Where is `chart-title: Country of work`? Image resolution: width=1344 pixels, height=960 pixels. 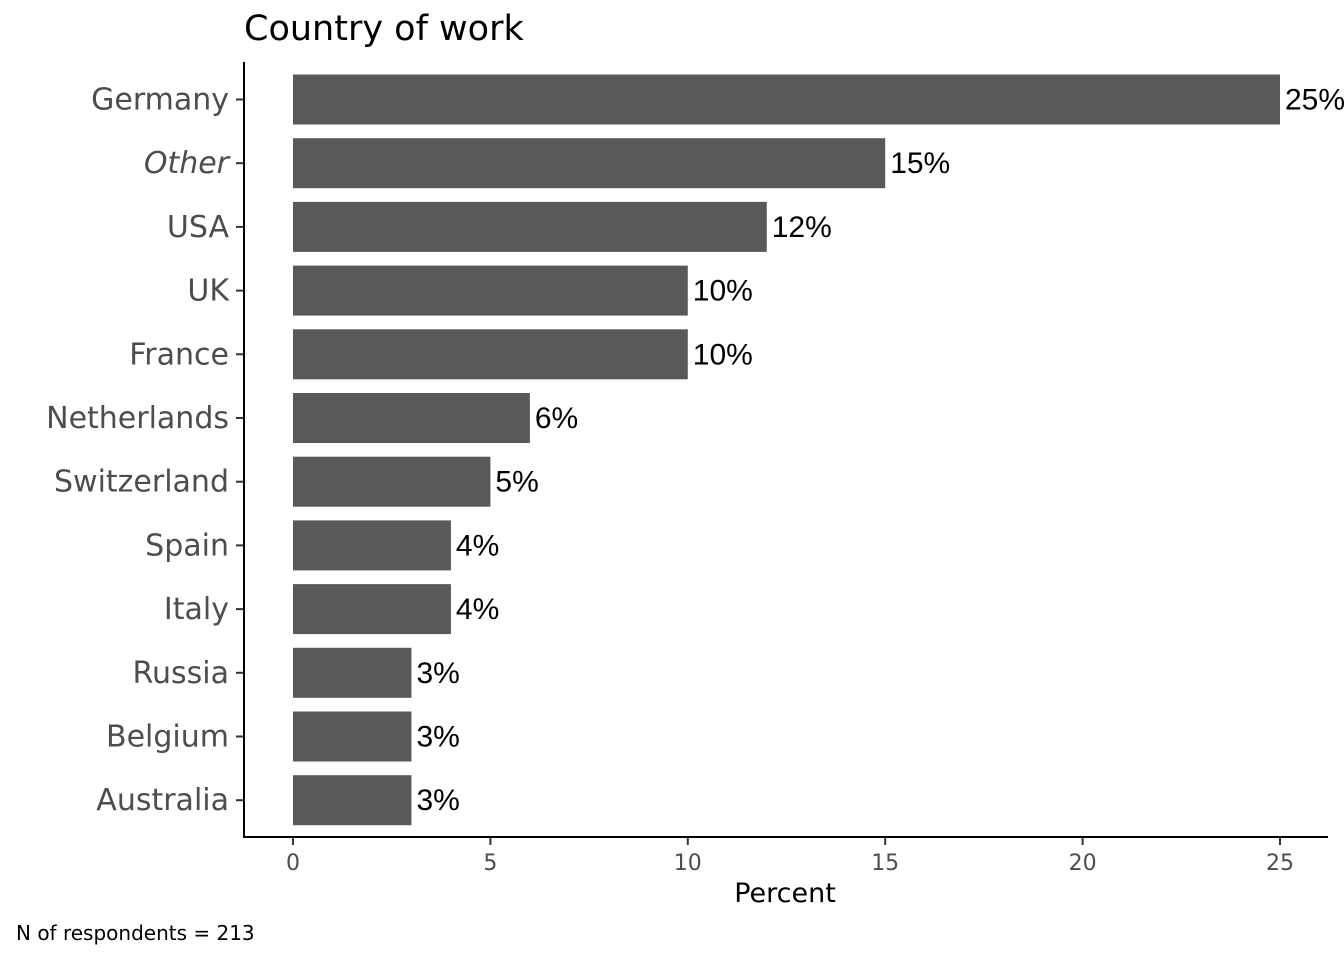 chart-title: Country of work is located at coordinates (384, 29).